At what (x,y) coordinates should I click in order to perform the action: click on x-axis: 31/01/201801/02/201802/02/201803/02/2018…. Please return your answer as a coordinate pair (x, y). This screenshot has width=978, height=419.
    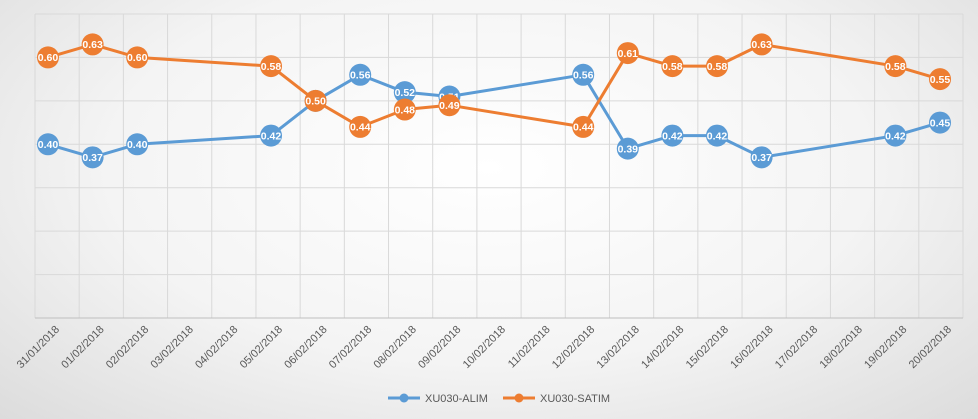
    Looking at the image, I should click on (489, 344).